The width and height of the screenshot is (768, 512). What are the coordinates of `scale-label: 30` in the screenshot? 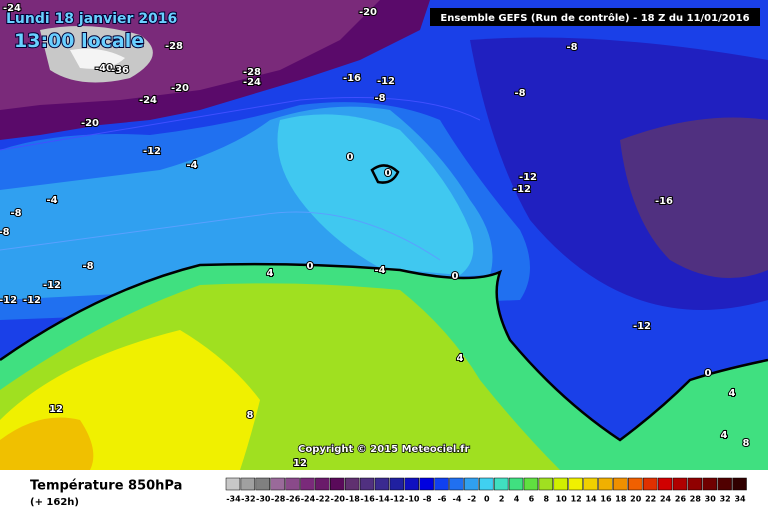 It's located at (711, 499).